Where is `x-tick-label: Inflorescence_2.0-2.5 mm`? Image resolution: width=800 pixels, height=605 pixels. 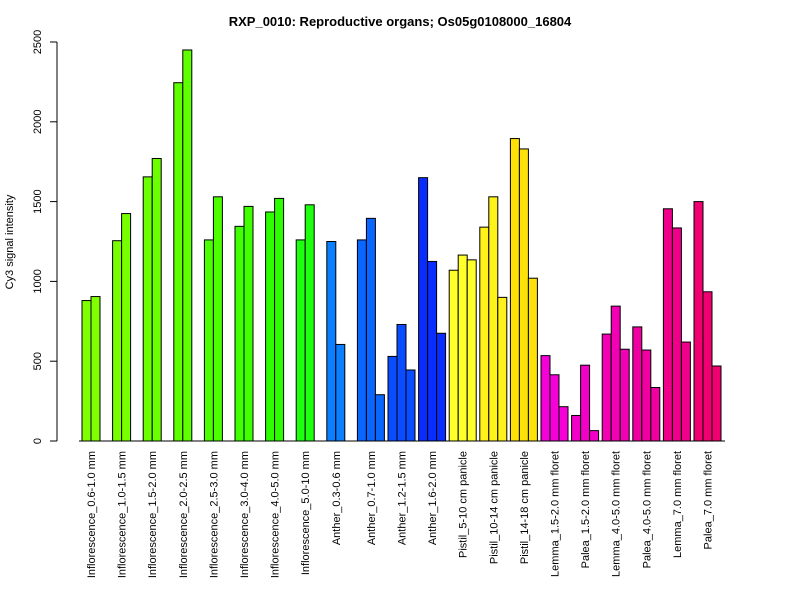
x-tick-label: Inflorescence_2.0-2.5 mm is located at coordinates (184, 514).